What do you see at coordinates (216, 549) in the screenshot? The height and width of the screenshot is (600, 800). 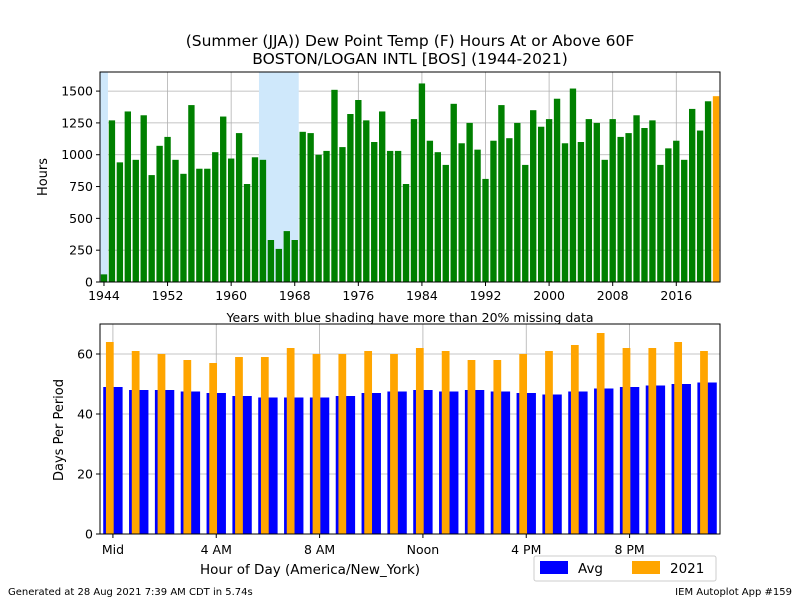 I see `bottom-x-tick-label: 4 AM` at bounding box center [216, 549].